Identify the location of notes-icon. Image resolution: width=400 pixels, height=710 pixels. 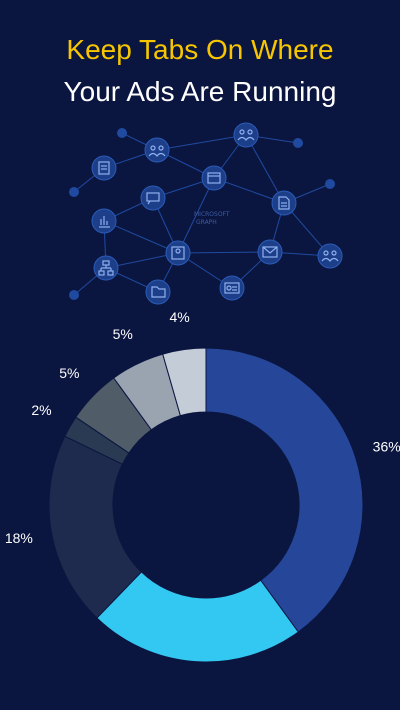
(104, 168).